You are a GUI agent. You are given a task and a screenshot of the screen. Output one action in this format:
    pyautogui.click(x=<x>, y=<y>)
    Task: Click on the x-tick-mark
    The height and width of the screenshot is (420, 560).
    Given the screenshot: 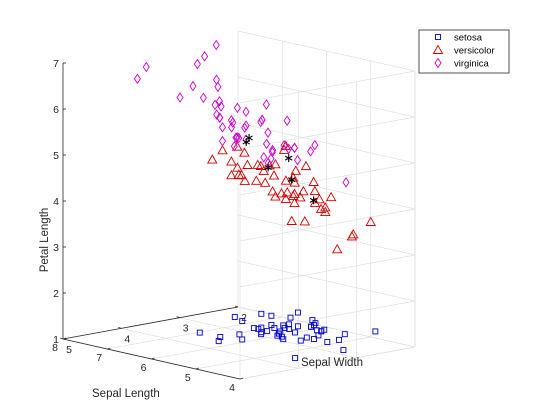 What is the action you would take?
    pyautogui.click(x=178, y=317)
    